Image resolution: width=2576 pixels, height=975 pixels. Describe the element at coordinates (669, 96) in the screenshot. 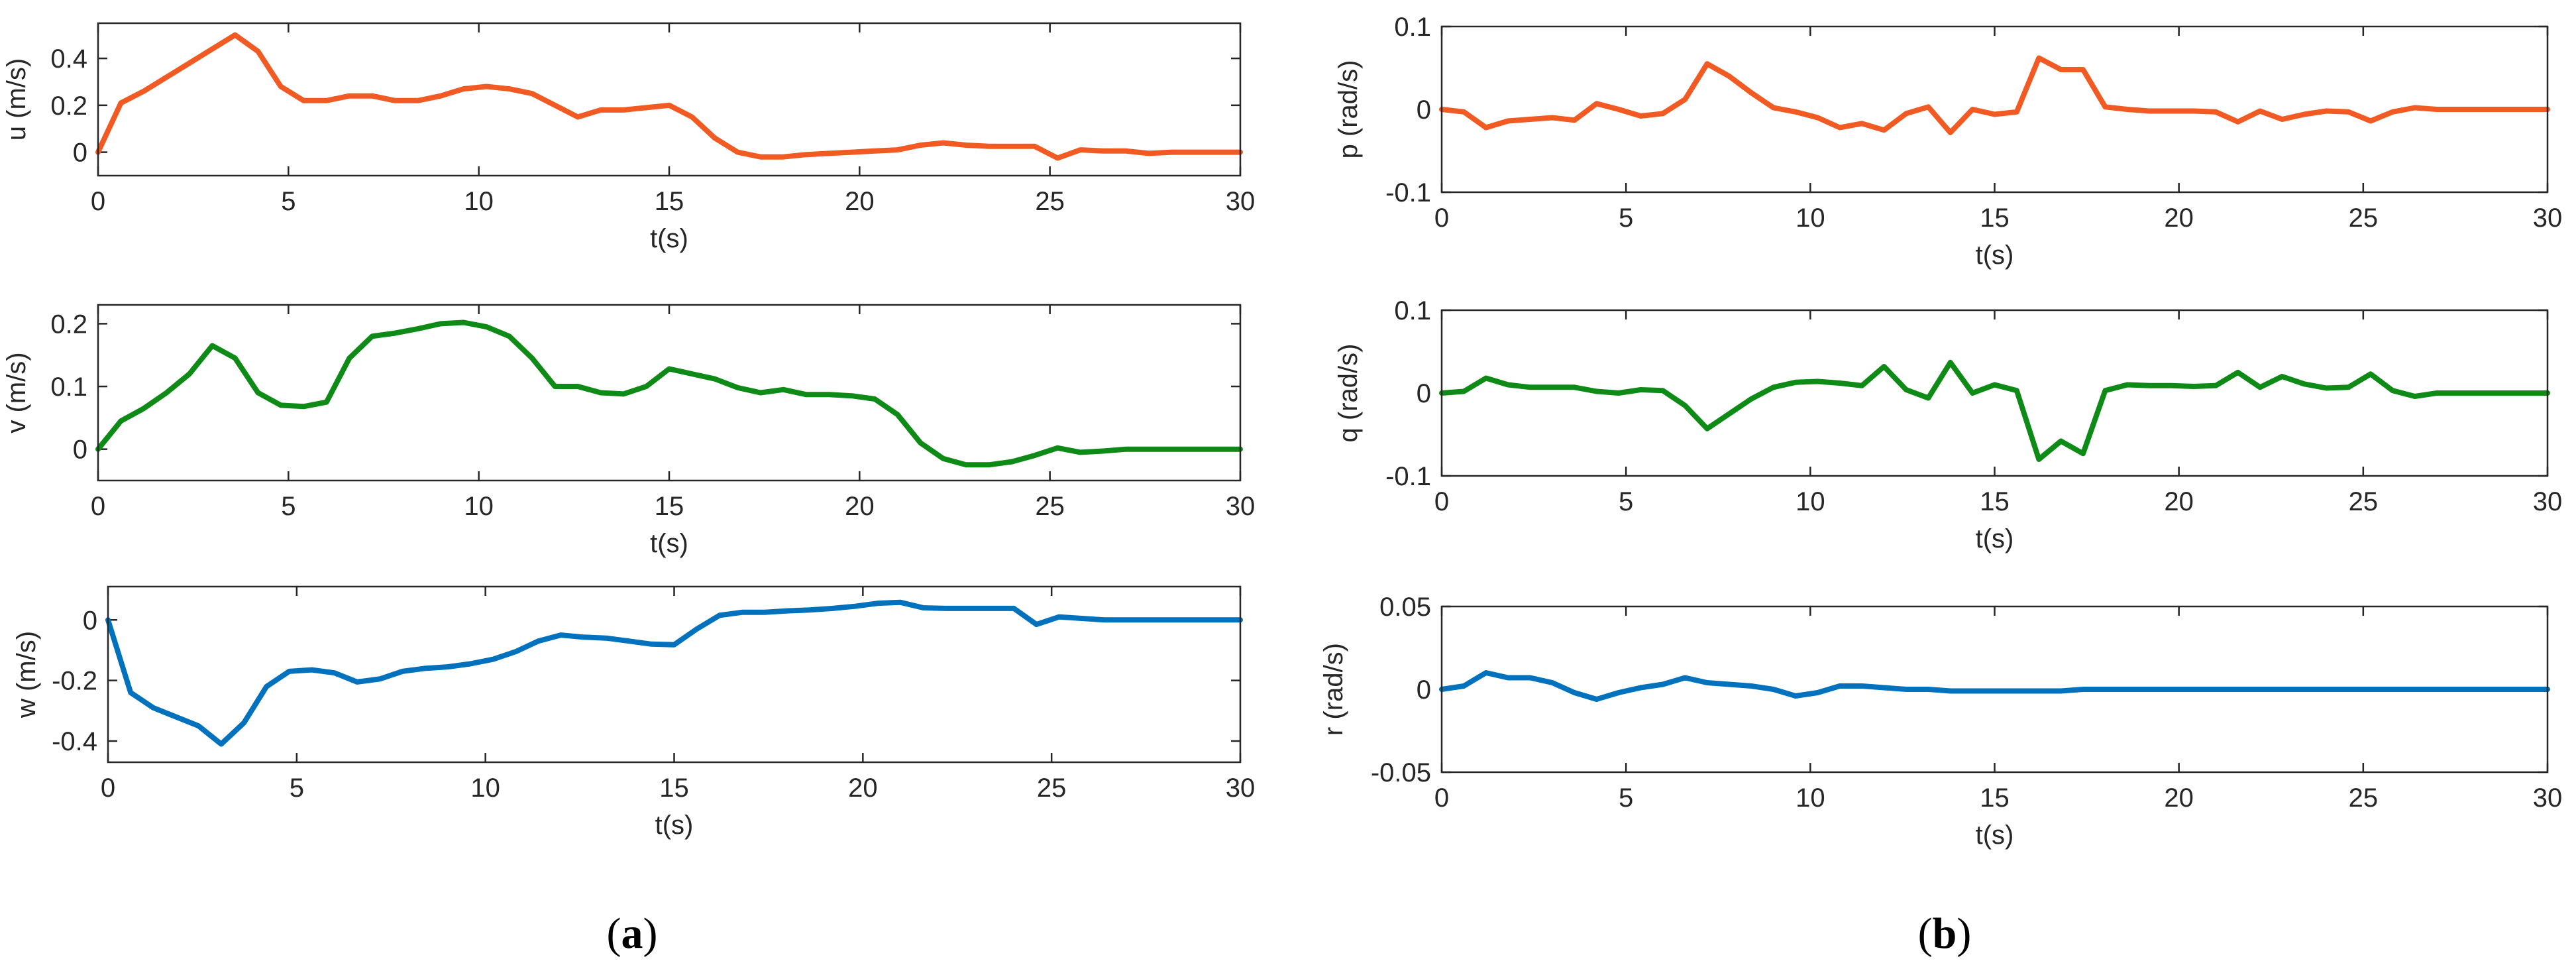

I see `series-line-u` at that location.